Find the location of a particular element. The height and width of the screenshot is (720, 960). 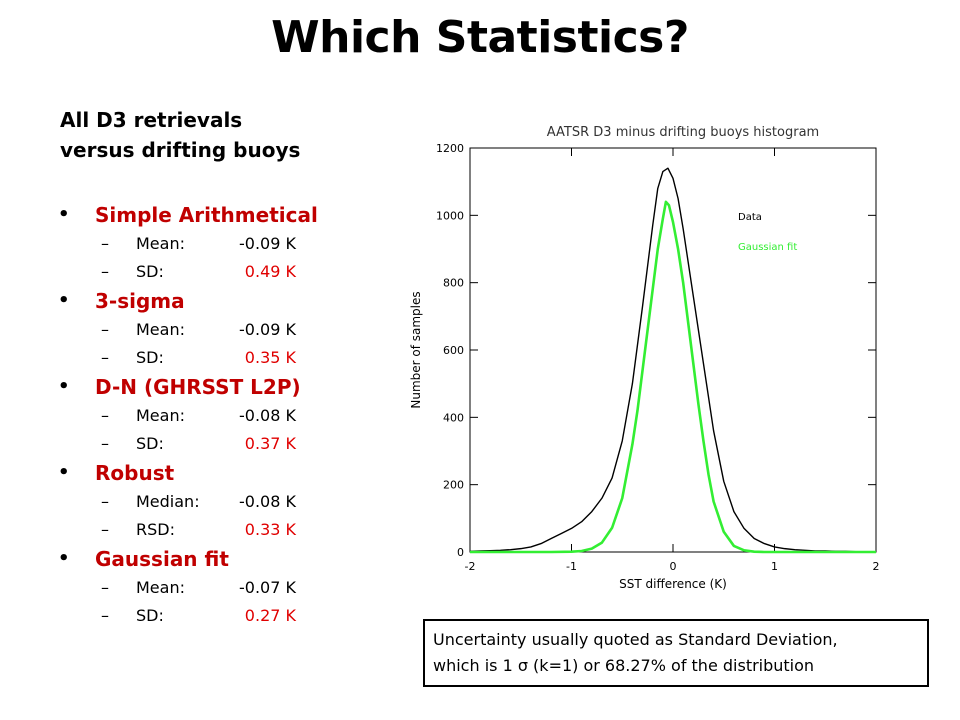

intro-line: versus drifting buoys is located at coordinates (180, 150).